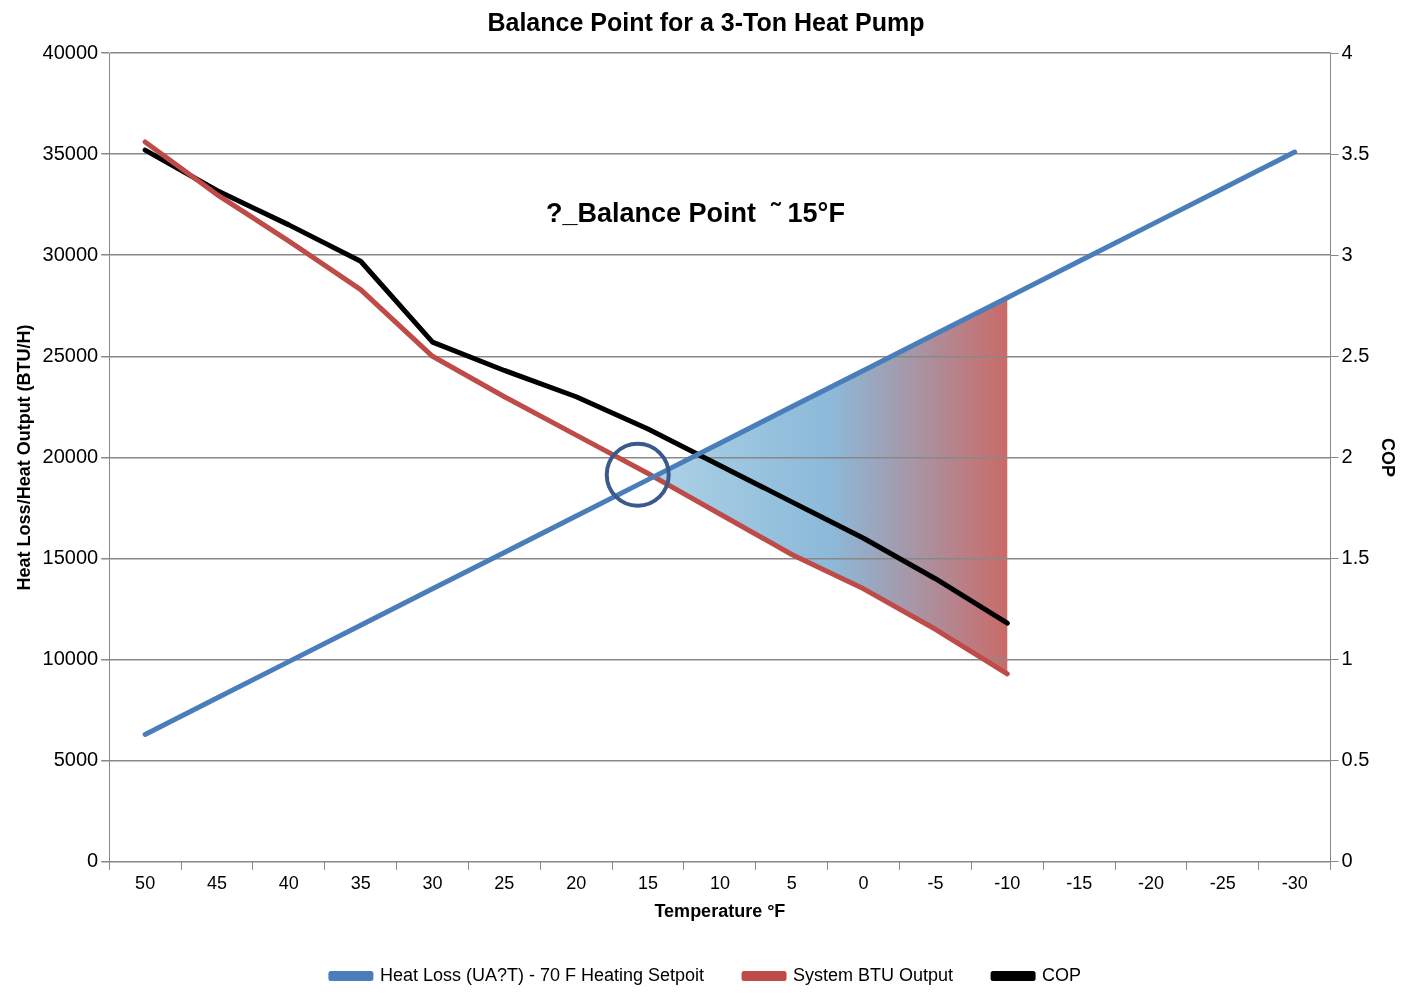  I want to click on y-axis-title: Heat Loss/Heat Output (BTU/H), so click(23, 457).